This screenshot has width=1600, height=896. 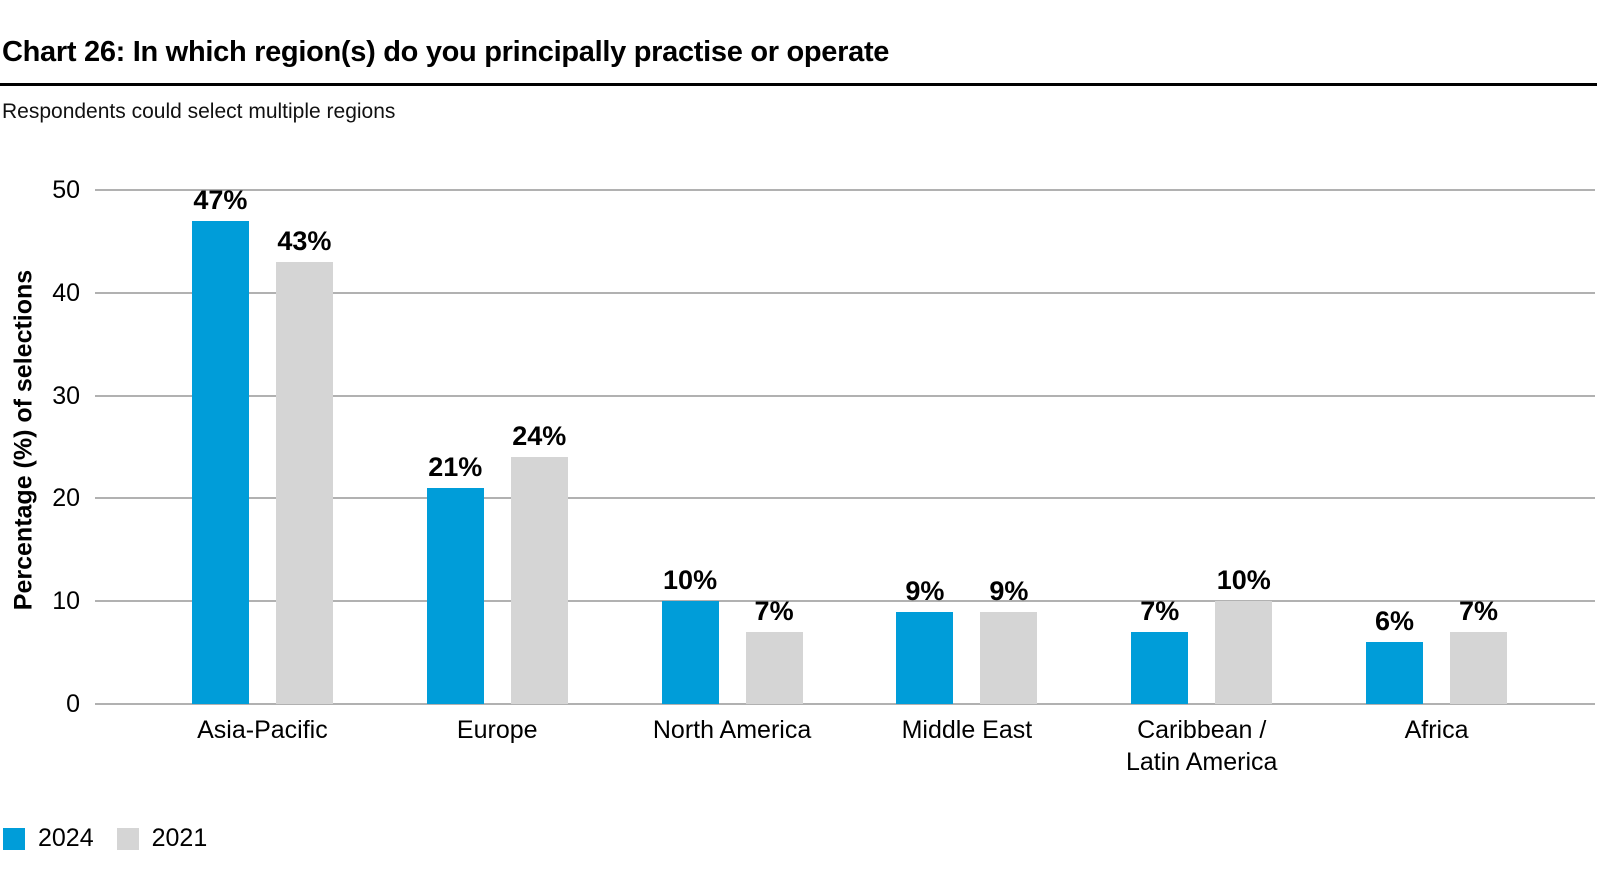 What do you see at coordinates (497, 730) in the screenshot?
I see `x-category-label: Europe` at bounding box center [497, 730].